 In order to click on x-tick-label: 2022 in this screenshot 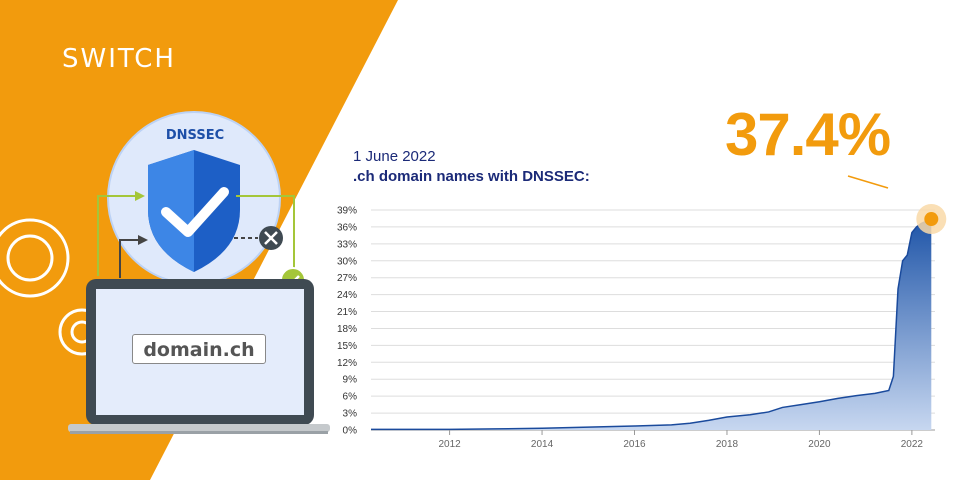, I will do `click(912, 444)`.